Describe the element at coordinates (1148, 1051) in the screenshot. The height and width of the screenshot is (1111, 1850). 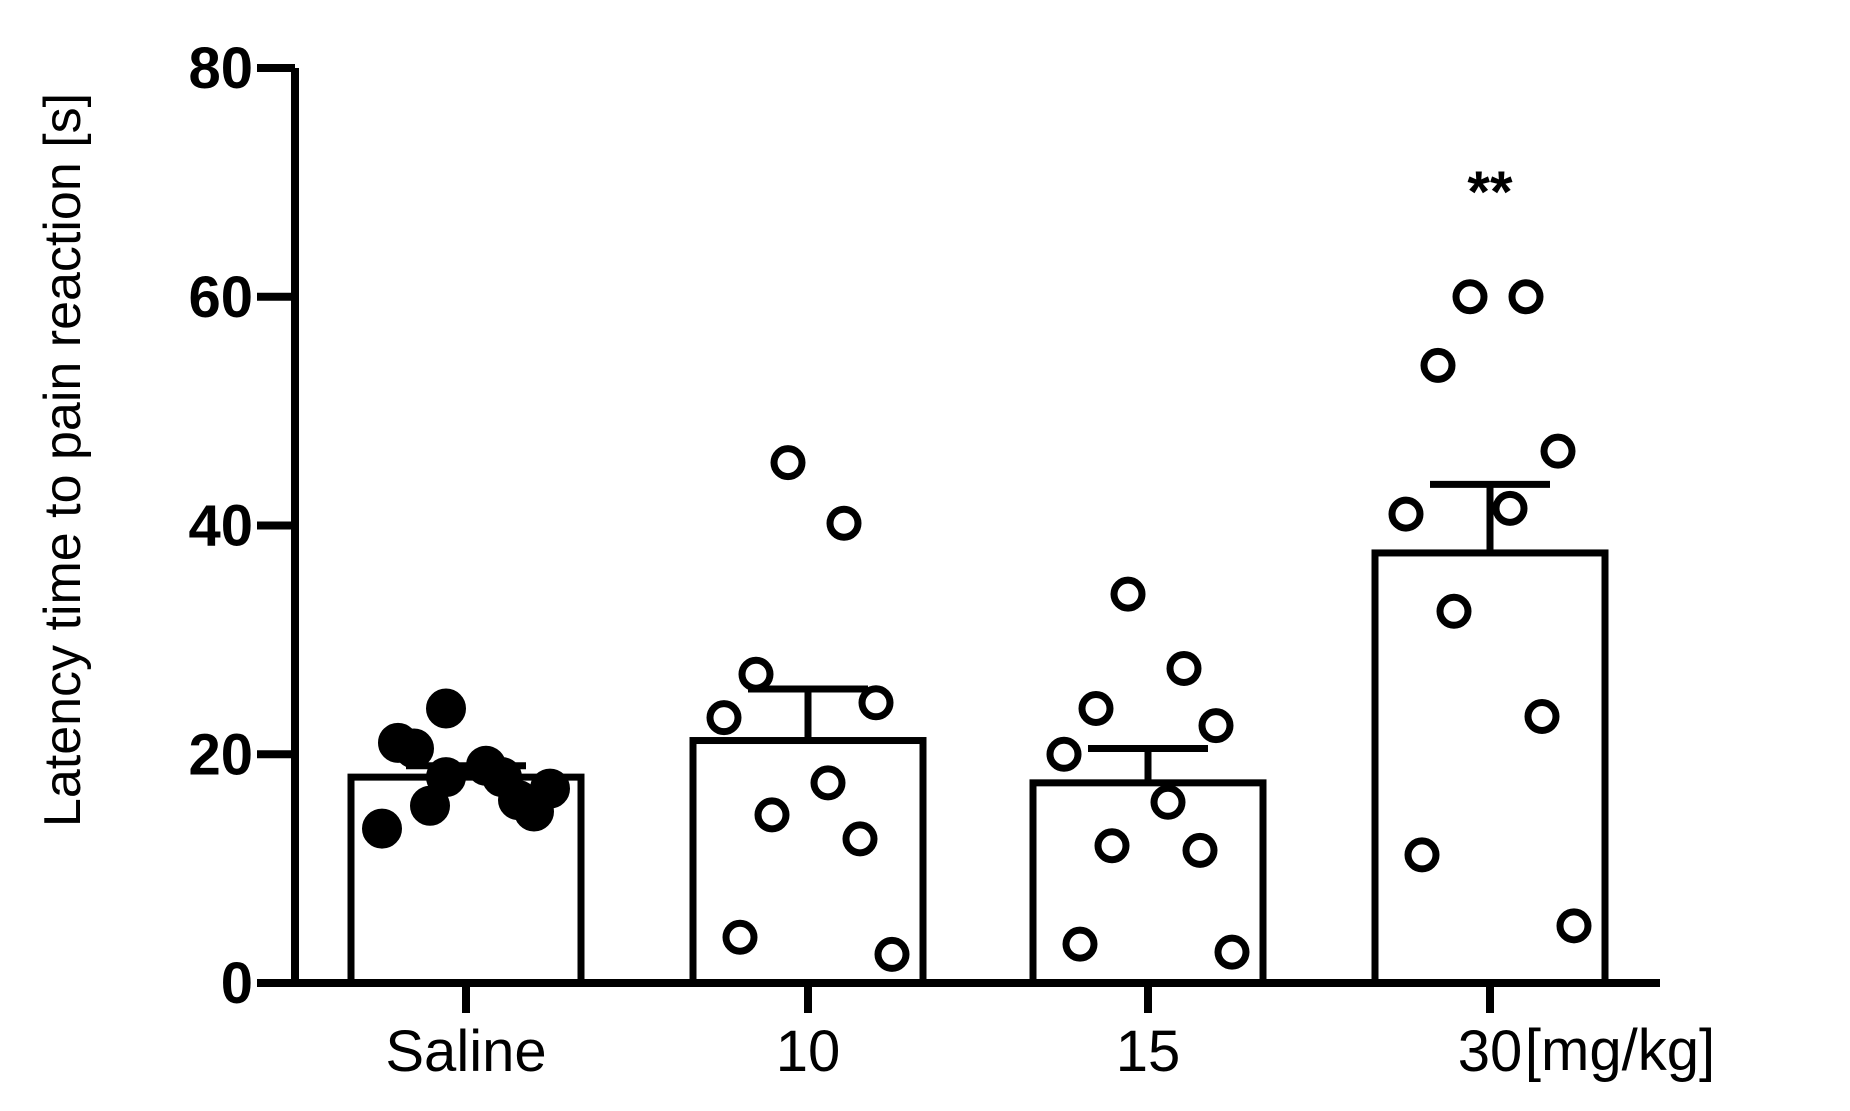
I see `x-tick-label: 15` at that location.